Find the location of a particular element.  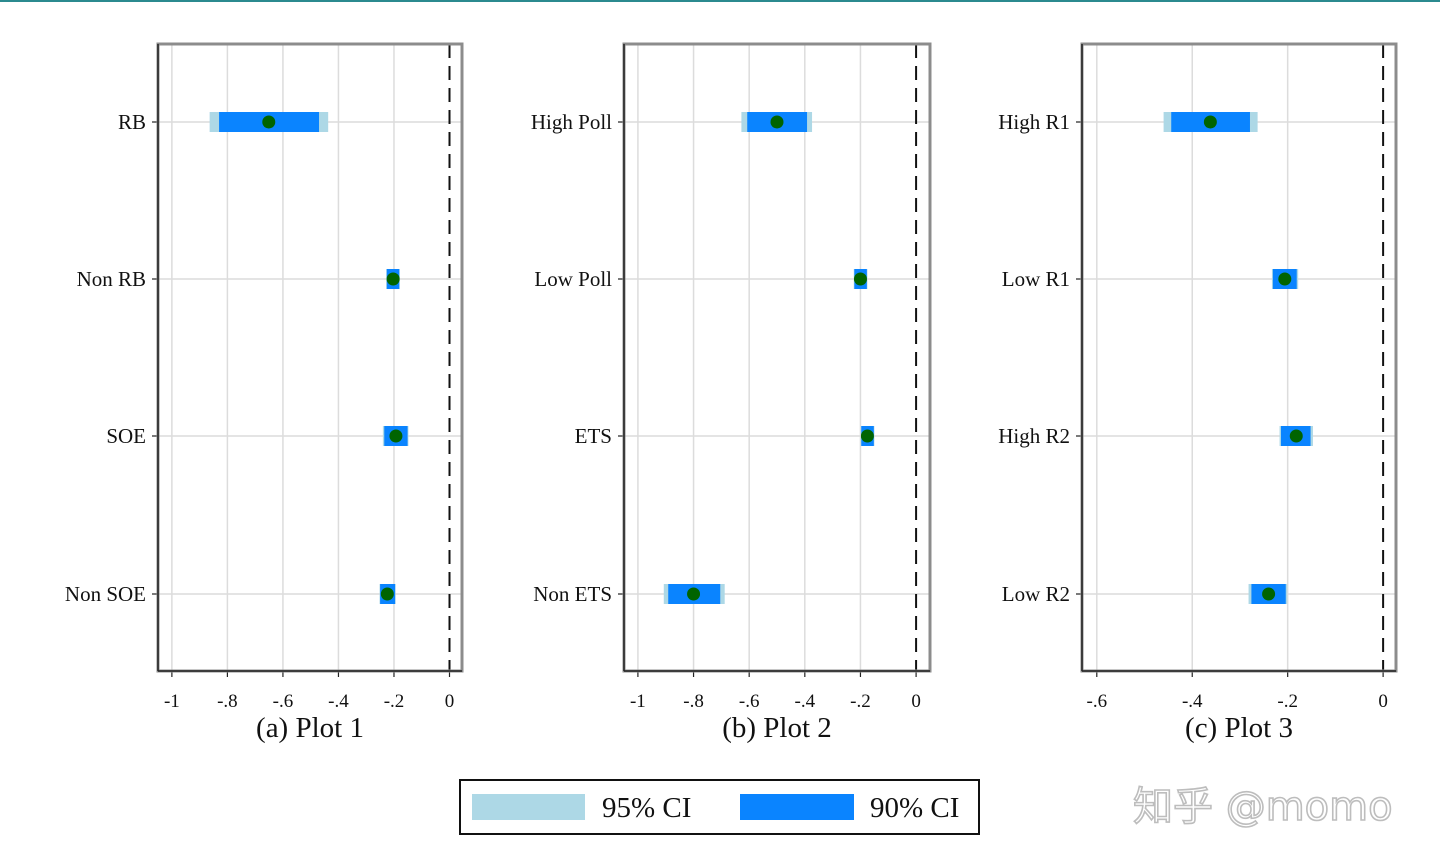

y-tick-label: RB is located at coordinates (132, 122).